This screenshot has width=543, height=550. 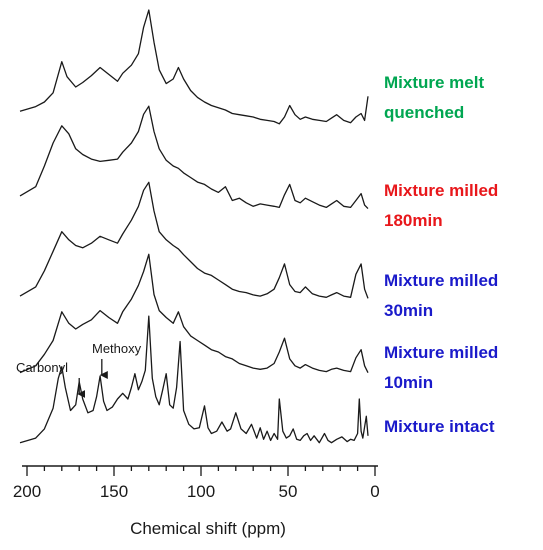 What do you see at coordinates (439, 426) in the screenshot?
I see `series-label-5: Mixture intact` at bounding box center [439, 426].